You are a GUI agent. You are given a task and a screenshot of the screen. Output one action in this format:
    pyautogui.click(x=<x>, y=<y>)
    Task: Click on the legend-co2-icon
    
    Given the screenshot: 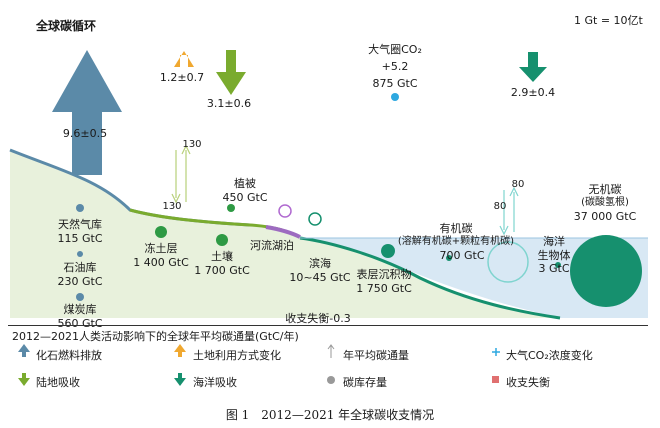 What is the action you would take?
    pyautogui.click(x=496, y=352)
    